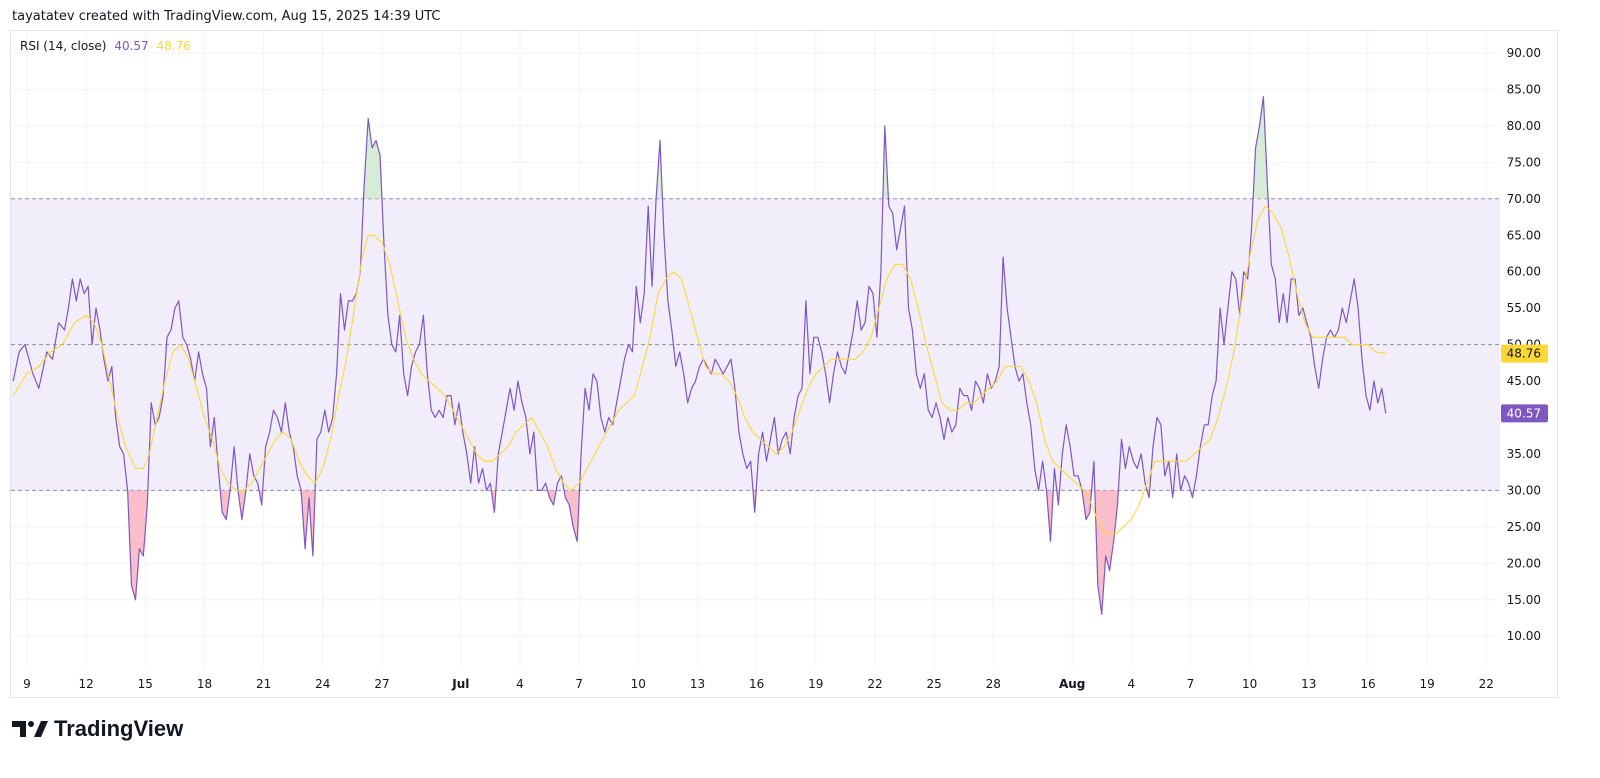 The image size is (1600, 778). I want to click on brand-name: TradingView, so click(119, 728).